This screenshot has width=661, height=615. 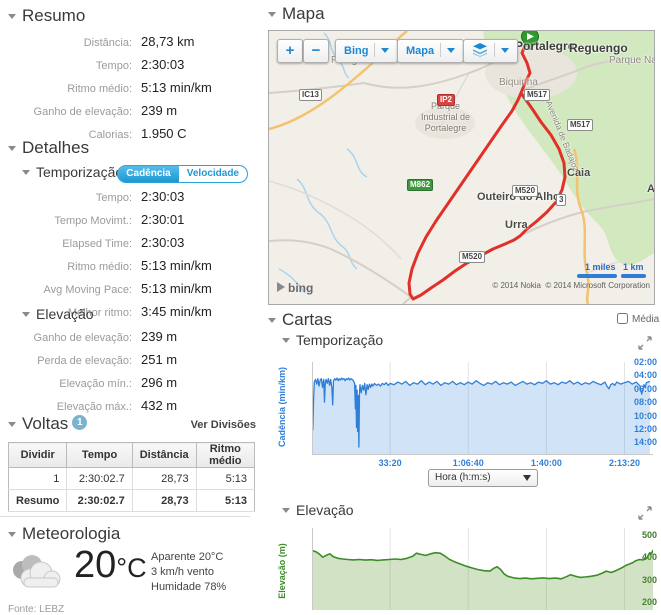 What do you see at coordinates (633, 267) in the screenshot?
I see `scale-km-label: 1 km` at bounding box center [633, 267].